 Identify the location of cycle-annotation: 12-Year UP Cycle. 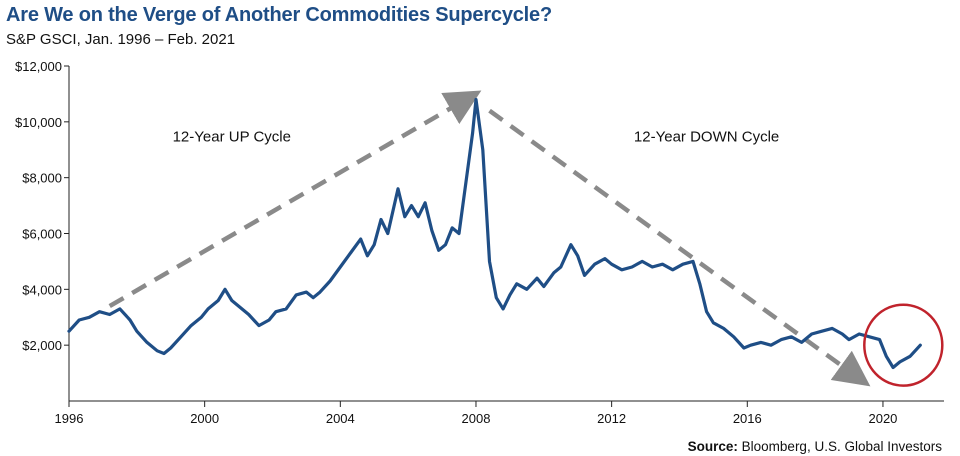
(232, 136).